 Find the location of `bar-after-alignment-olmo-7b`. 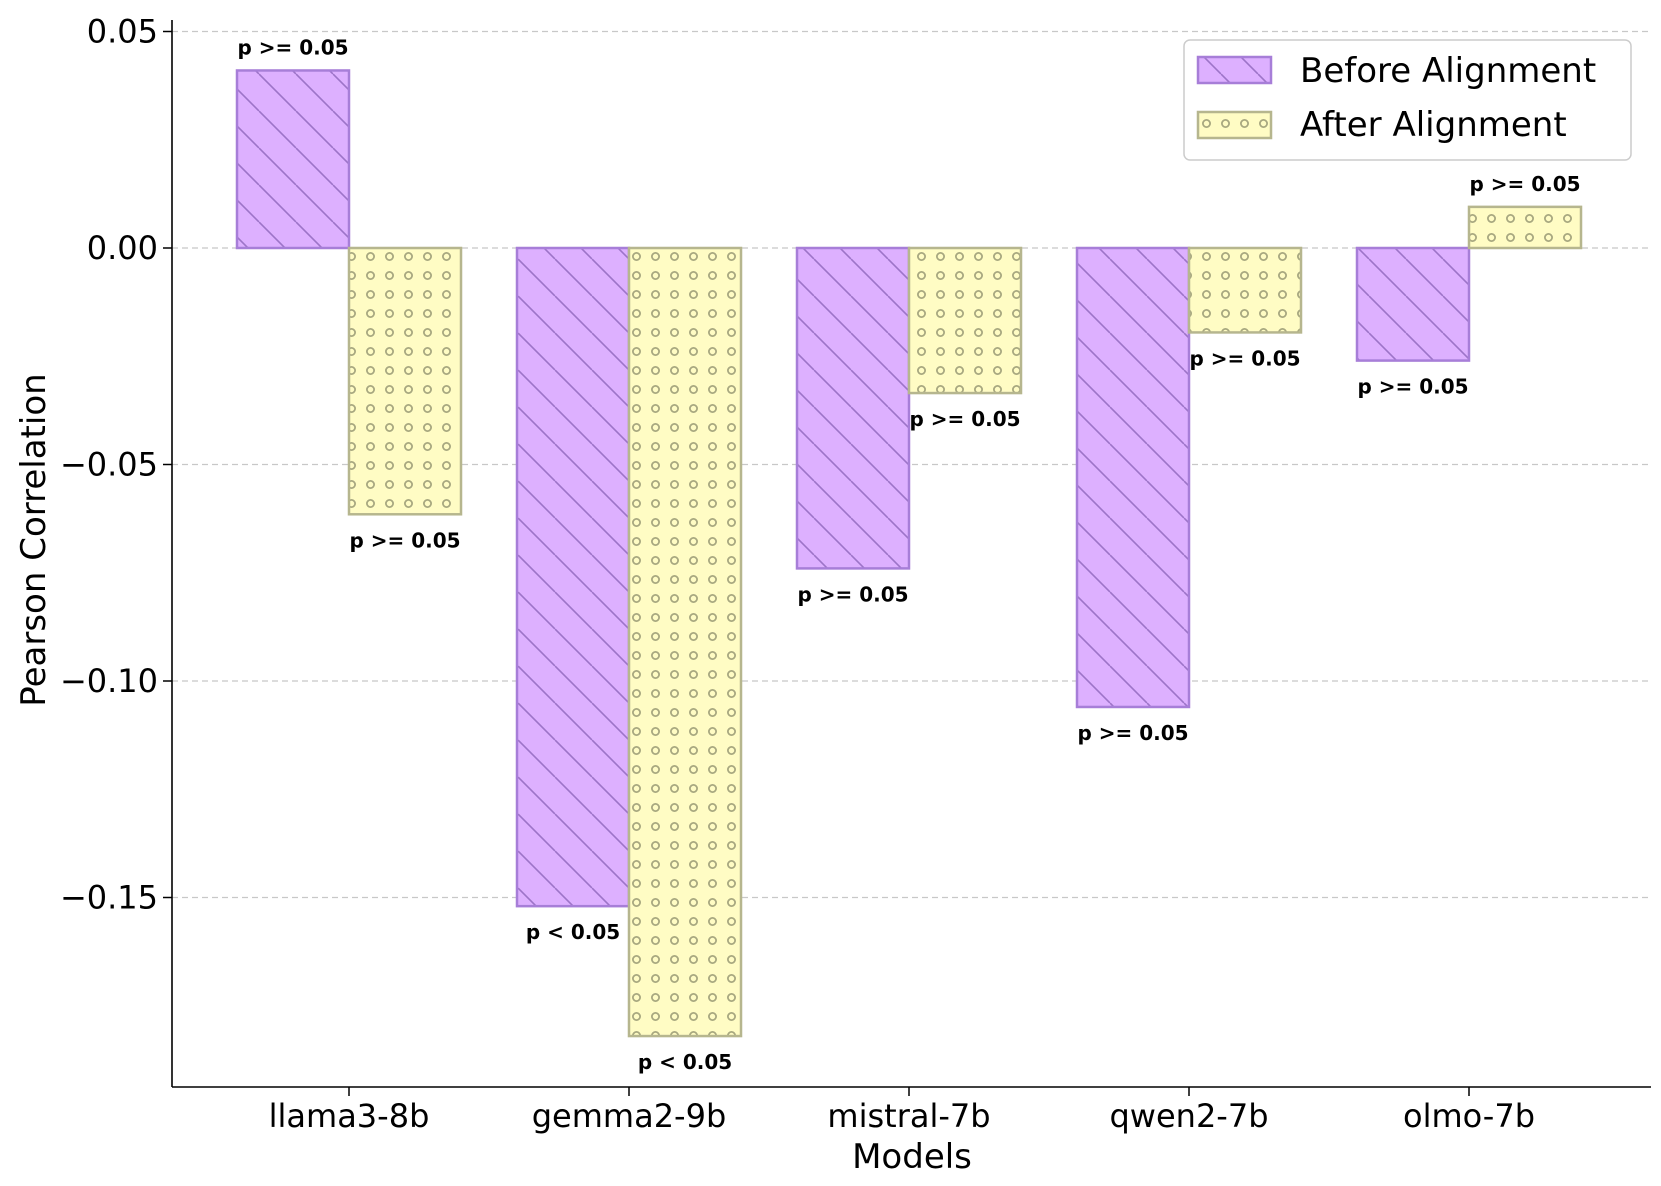

bar-after-alignment-olmo-7b is located at coordinates (1525, 227).